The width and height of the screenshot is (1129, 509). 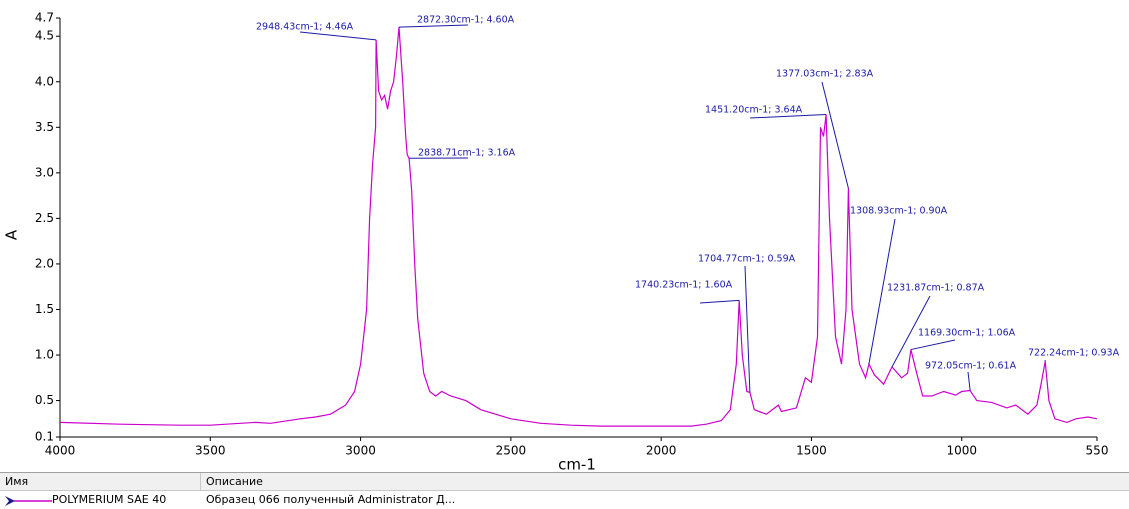 What do you see at coordinates (17, 481) in the screenshot?
I see `column-header: Имя` at bounding box center [17, 481].